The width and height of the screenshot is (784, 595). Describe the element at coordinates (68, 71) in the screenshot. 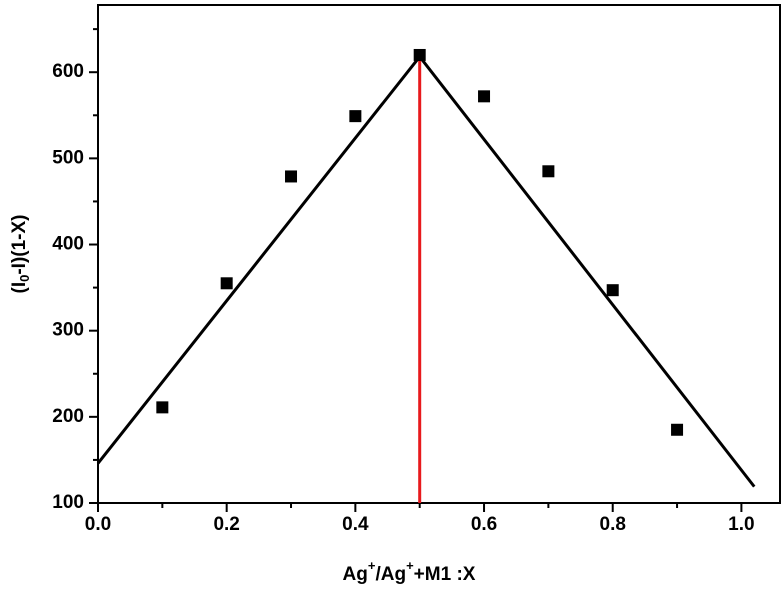

I see `y-tick-label: 600` at that location.